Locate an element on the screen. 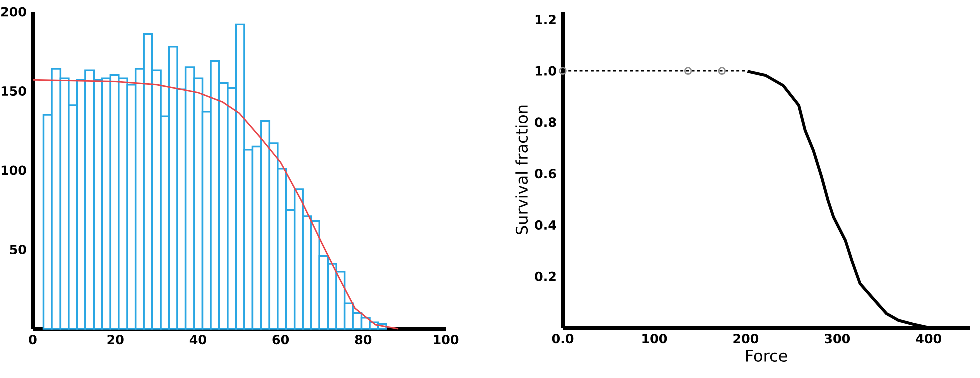  y-tick-label: 1.0 is located at coordinates (546, 71).